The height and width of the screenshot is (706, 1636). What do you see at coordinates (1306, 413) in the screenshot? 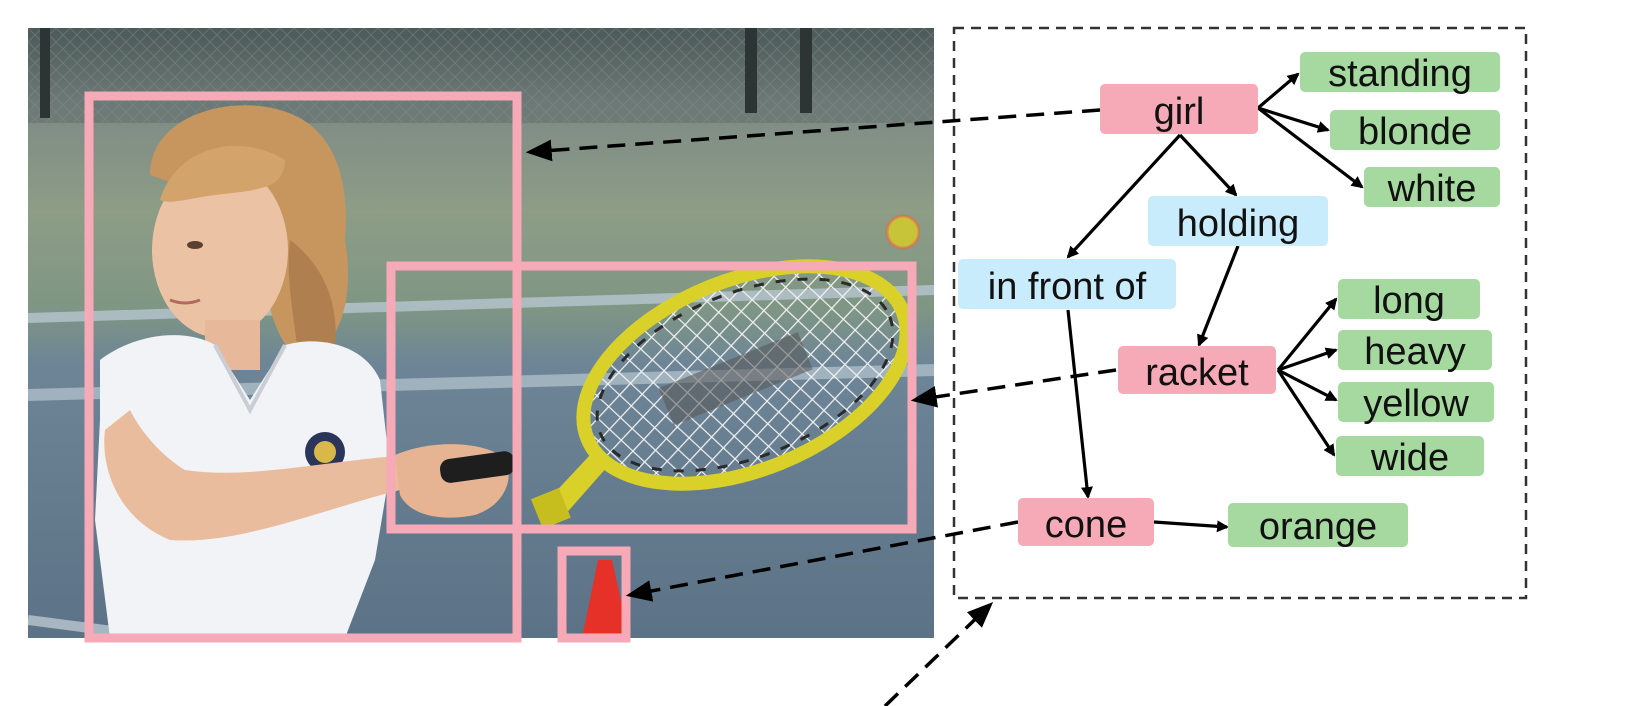
I see `edge-racket-wide` at bounding box center [1306, 413].